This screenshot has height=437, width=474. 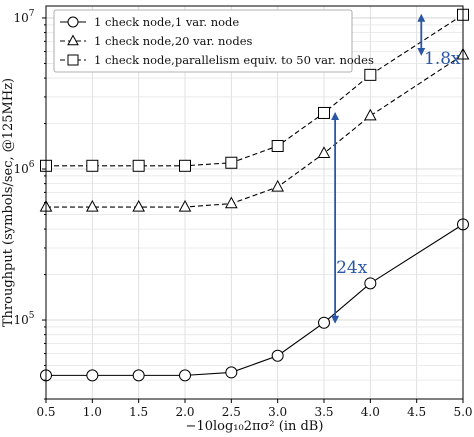 I want to click on x-tick-label: 2.0, so click(x=184, y=412).